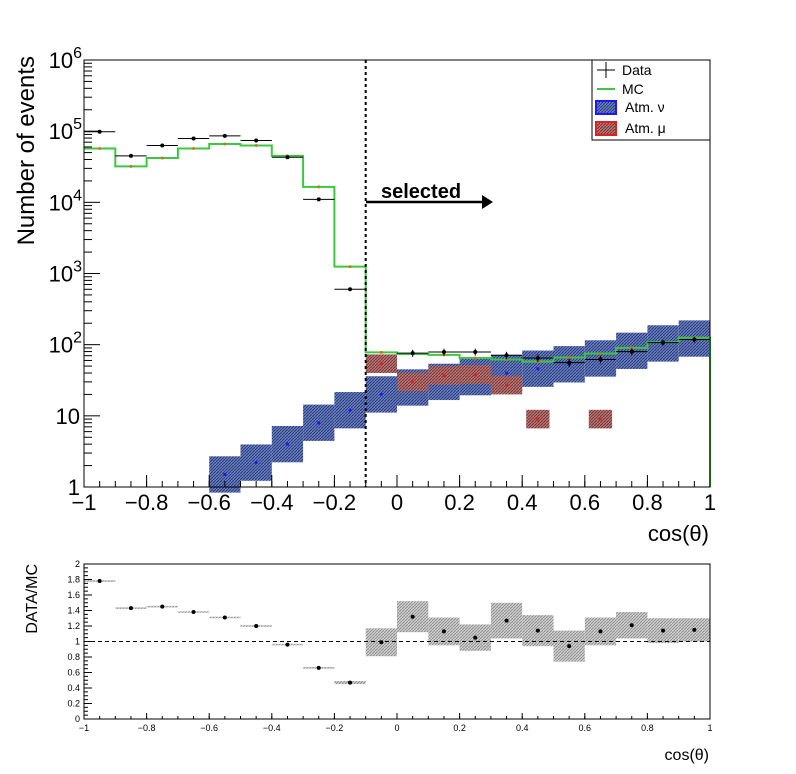 The image size is (796, 774). Describe the element at coordinates (73, 611) in the screenshot. I see `ratio-y-tick-label: 1.4` at that location.